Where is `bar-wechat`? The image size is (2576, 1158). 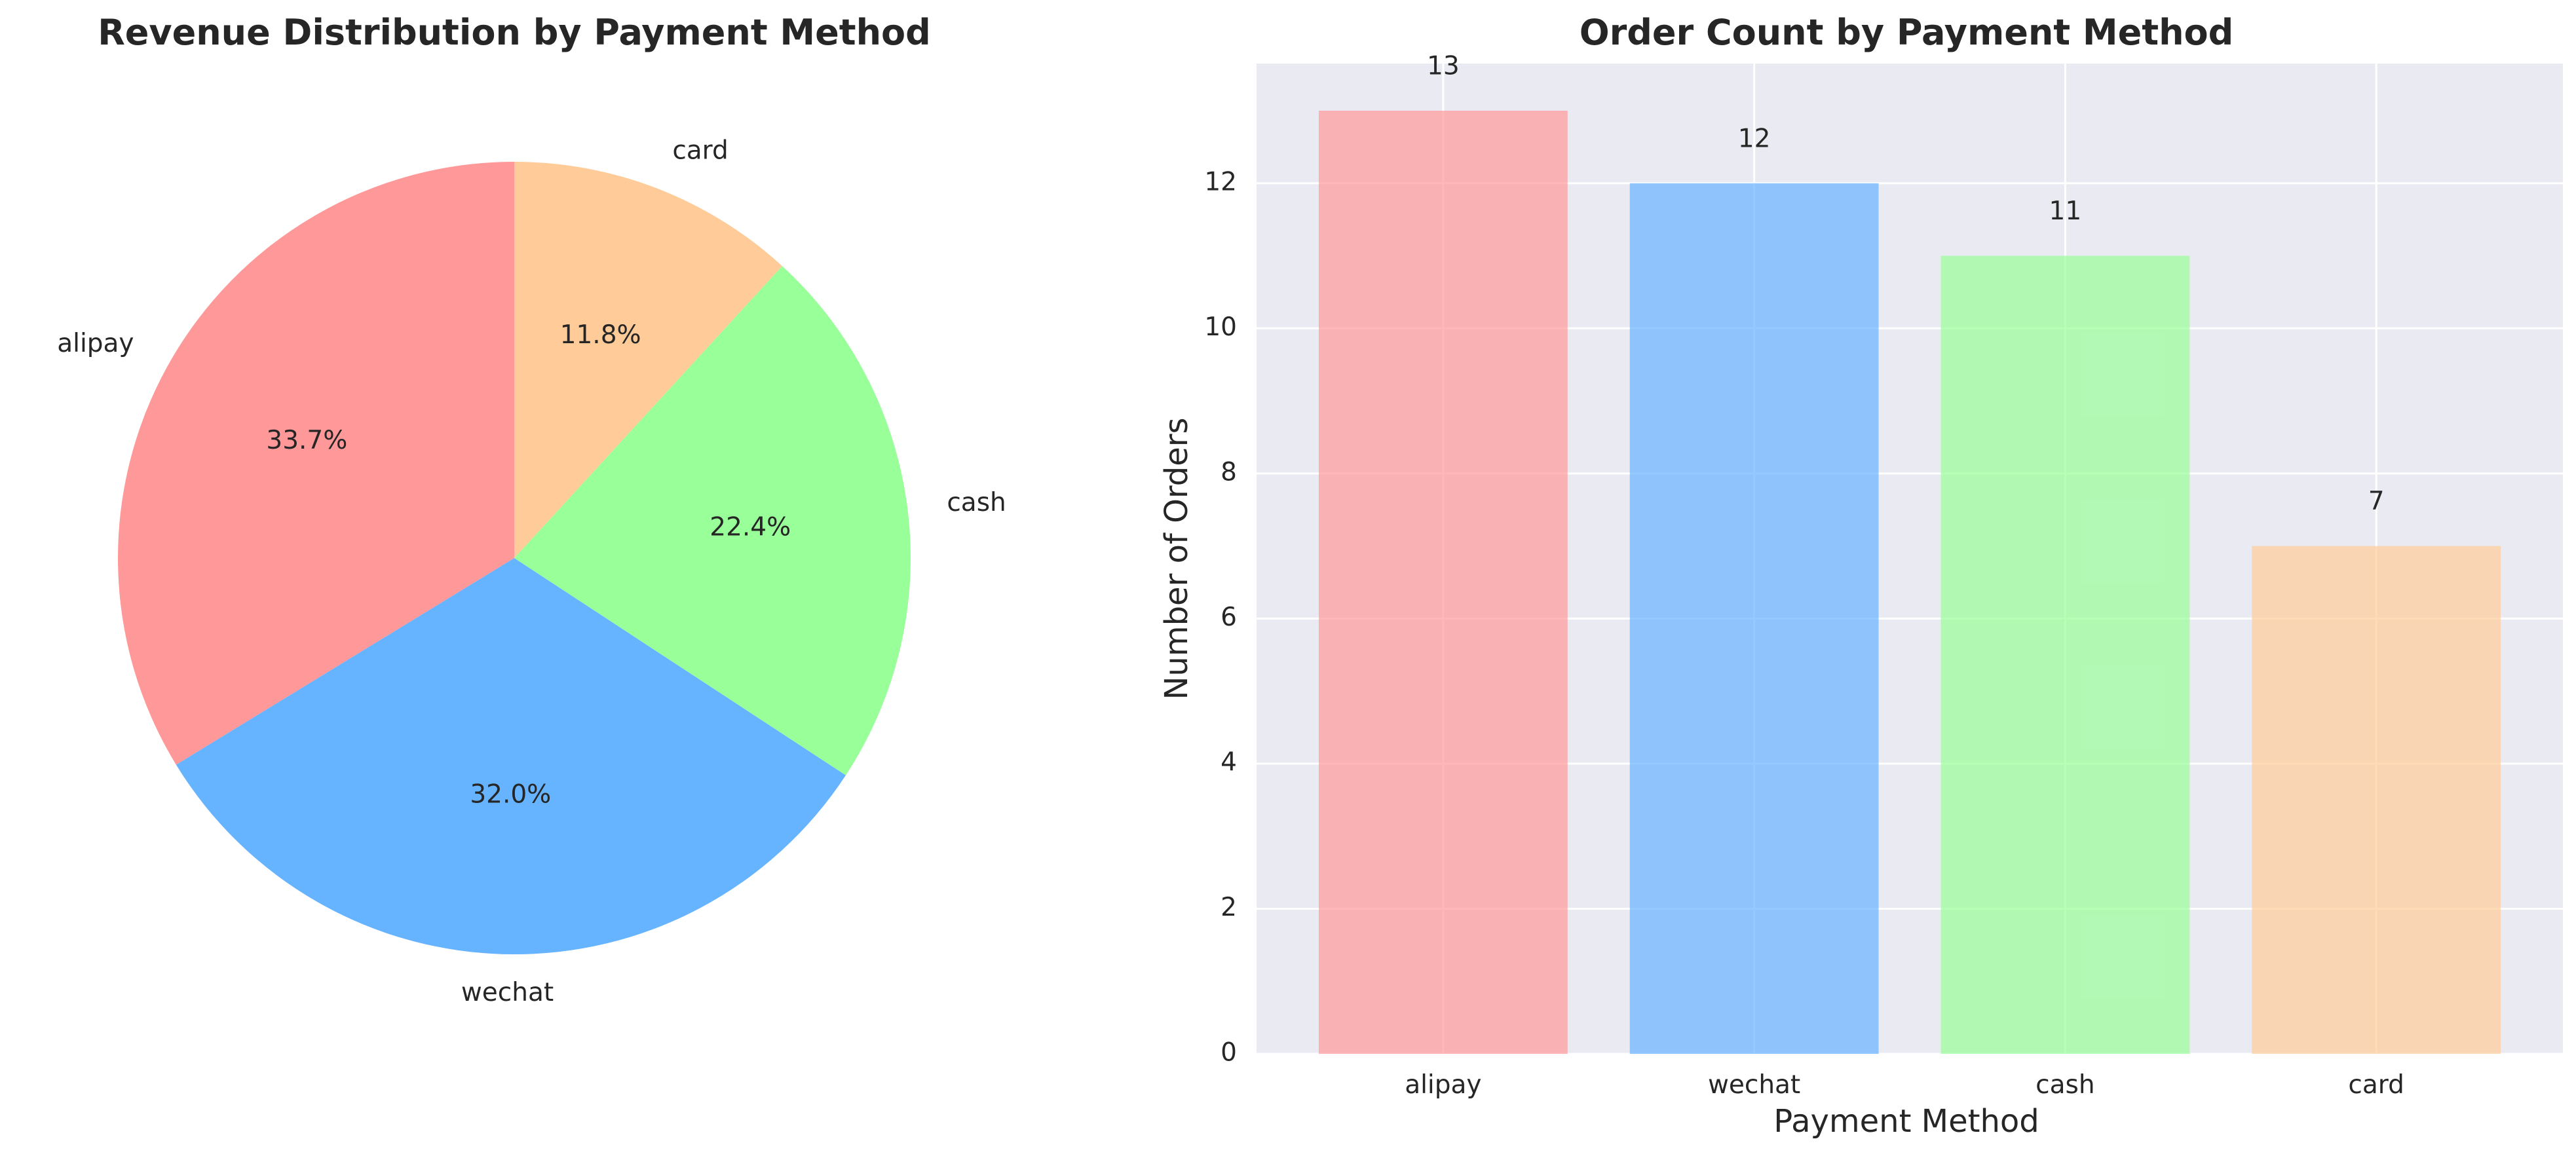
bar-wechat is located at coordinates (1754, 618).